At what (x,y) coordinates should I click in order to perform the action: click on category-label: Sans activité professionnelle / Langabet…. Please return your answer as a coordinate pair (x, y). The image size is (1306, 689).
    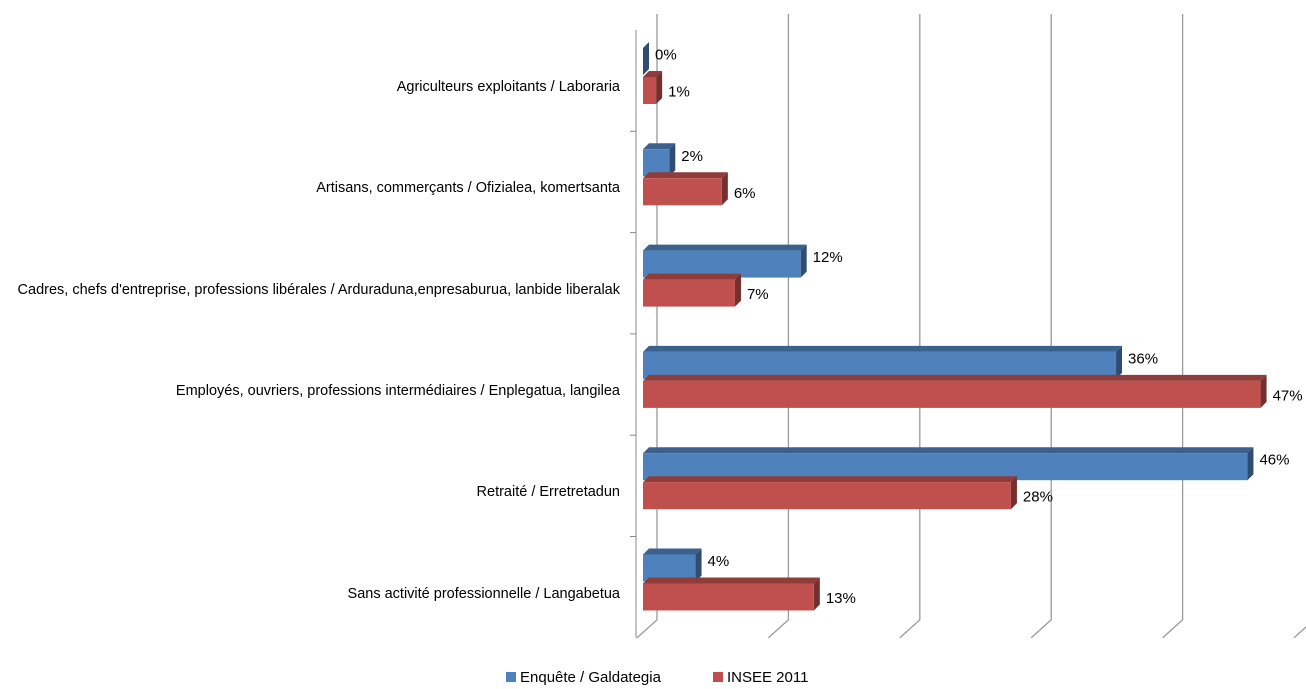
    Looking at the image, I should click on (483, 593).